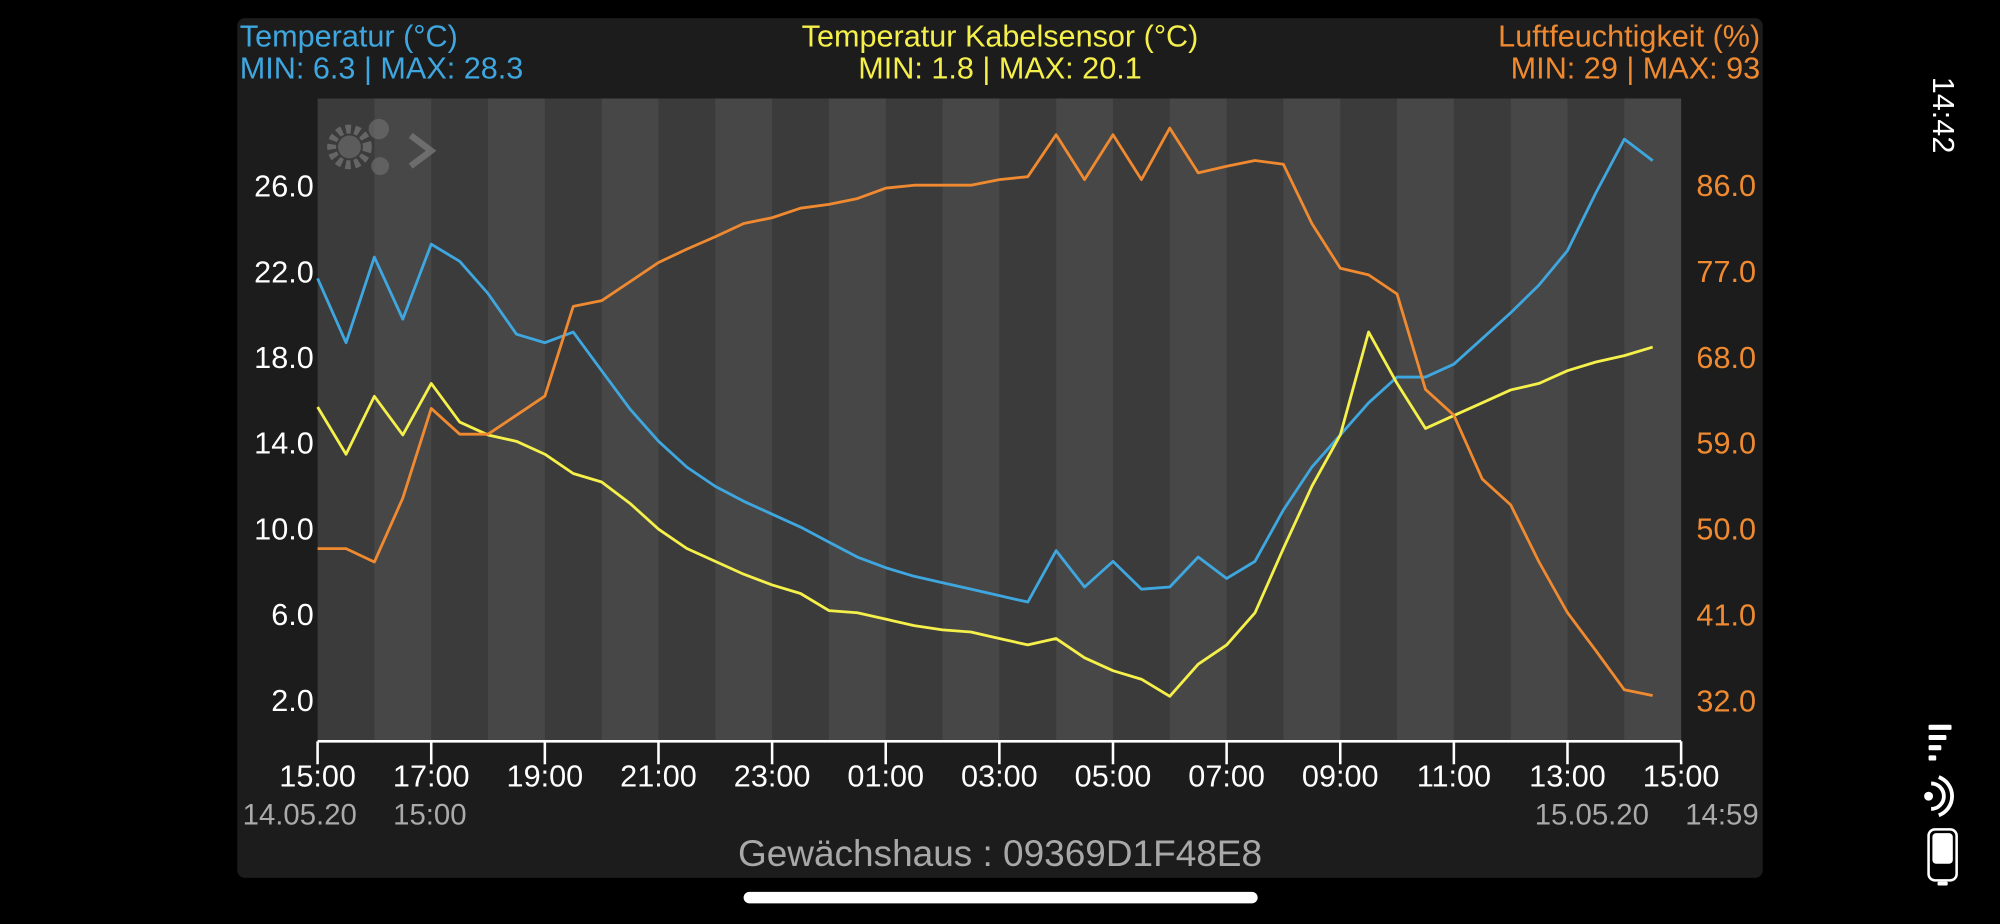 The width and height of the screenshot is (2000, 924). What do you see at coordinates (1000, 37) in the screenshot?
I see `legend-name: Temperatur Kabelsensor (°C)` at bounding box center [1000, 37].